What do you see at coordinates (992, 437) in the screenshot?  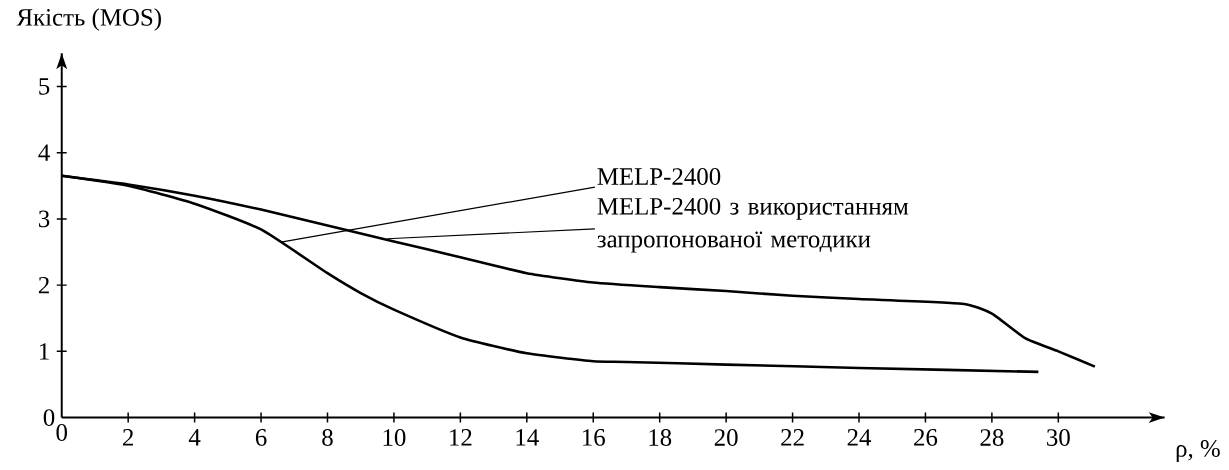 I see `x-tick-label: 28` at bounding box center [992, 437].